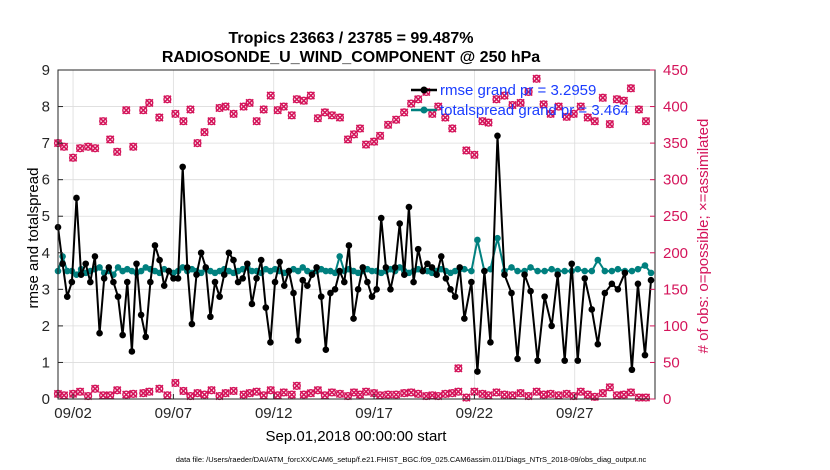 This screenshot has width=830, height=470. Describe the element at coordinates (73, 413) in the screenshot. I see `x-tick-label: 09/02` at that location.